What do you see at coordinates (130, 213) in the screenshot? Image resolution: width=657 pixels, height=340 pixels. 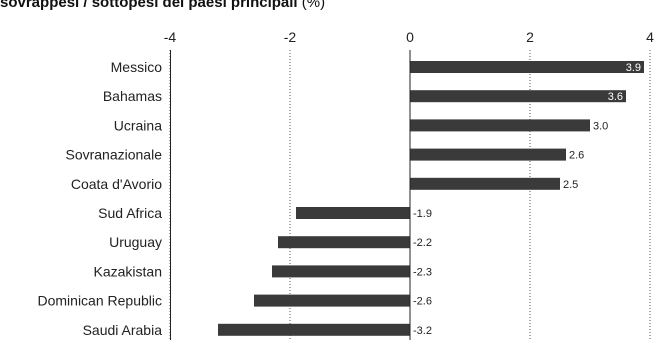 I see `category-label: Sud Africa` at bounding box center [130, 213].